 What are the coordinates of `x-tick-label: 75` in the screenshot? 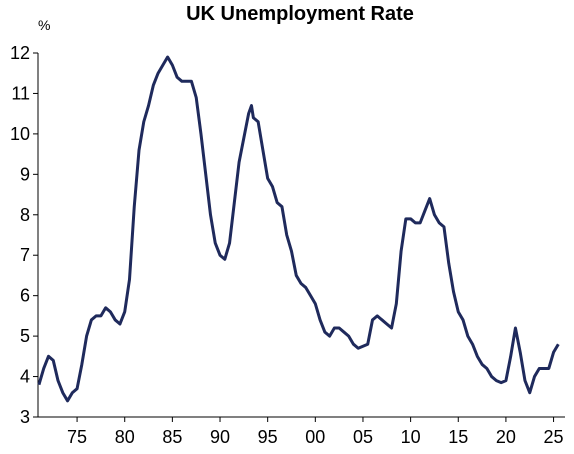 It's located at (77, 437).